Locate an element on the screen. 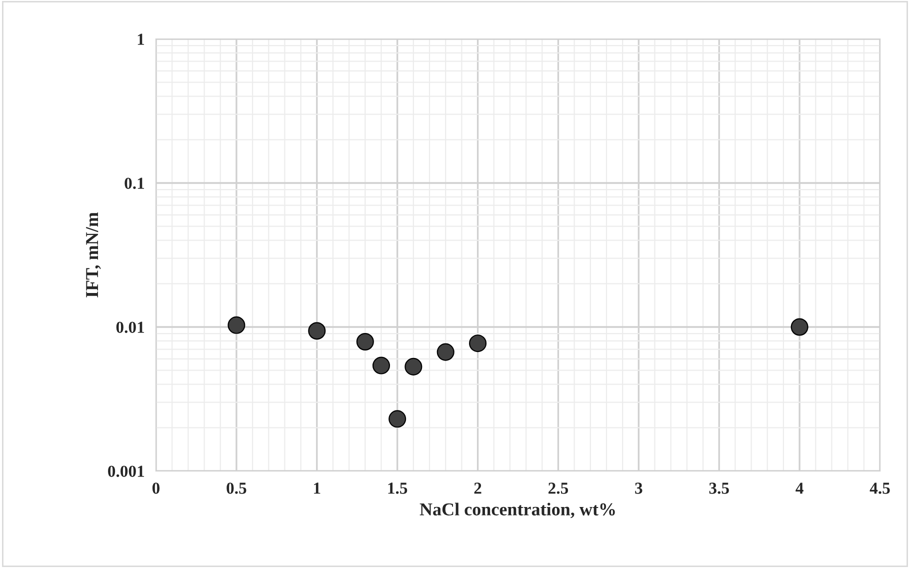 This screenshot has height=568, width=910. x-tick-label: 1 is located at coordinates (317, 488).